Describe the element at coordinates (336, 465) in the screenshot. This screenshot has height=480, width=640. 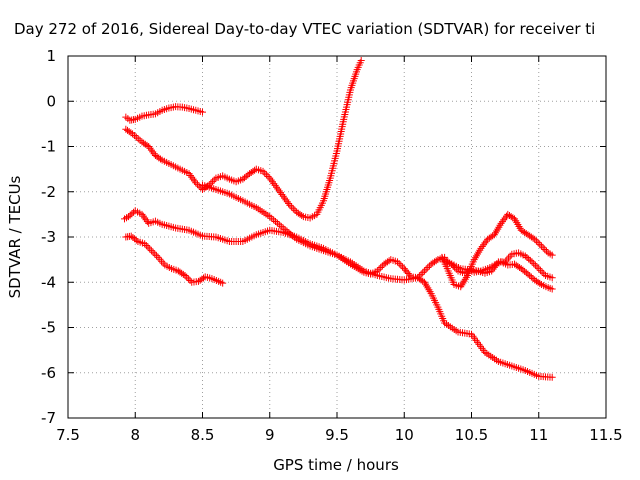
I see `x-axis-label: GPS time / hours` at that location.